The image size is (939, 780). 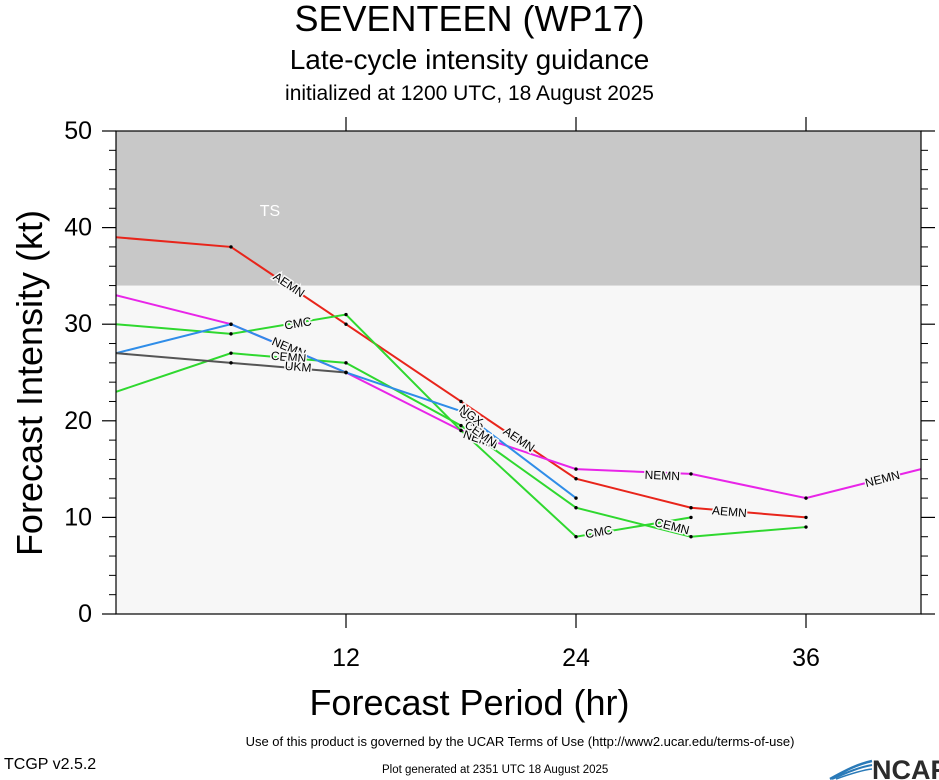 I want to click on x-tick-label: 12, so click(x=346, y=658).